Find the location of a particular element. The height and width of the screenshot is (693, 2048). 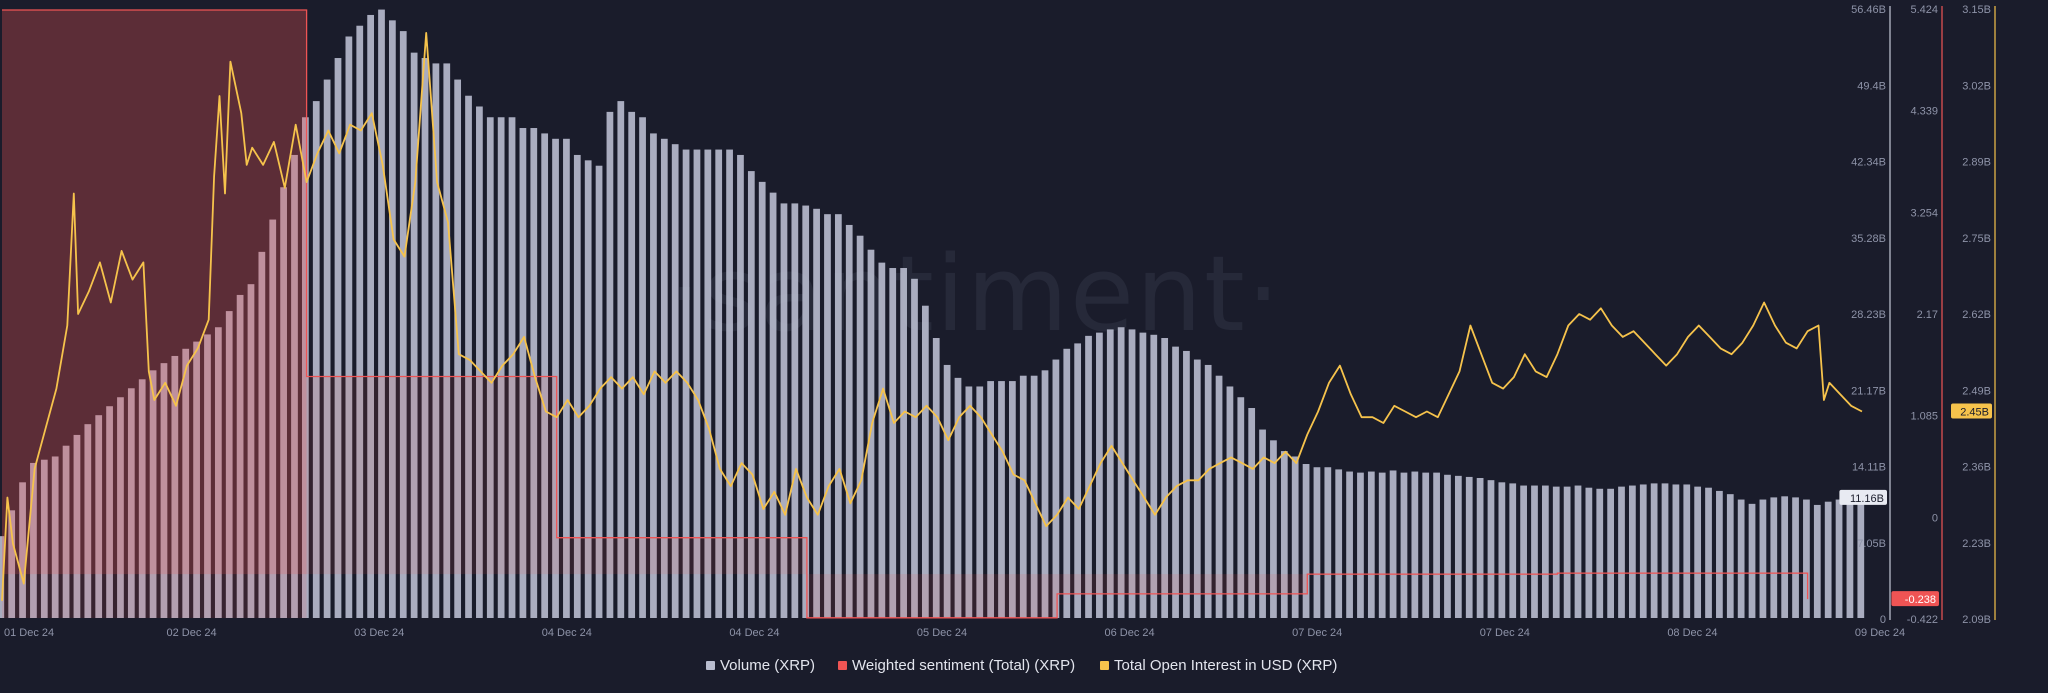

oi-tick-label: 2.62B is located at coordinates (1976, 315).